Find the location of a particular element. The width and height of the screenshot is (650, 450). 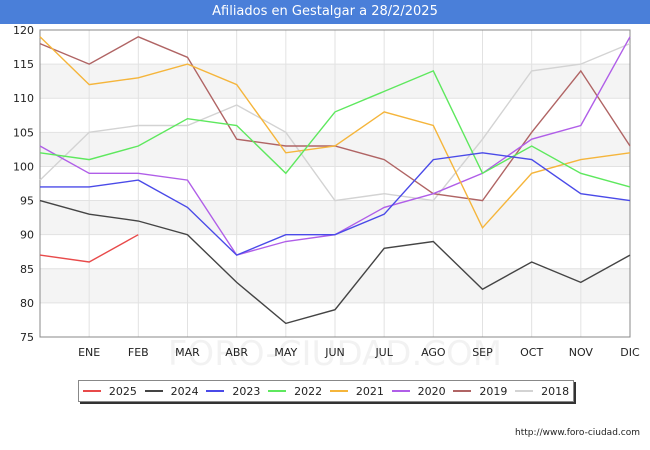

legend-label: 2022 is located at coordinates (308, 391).